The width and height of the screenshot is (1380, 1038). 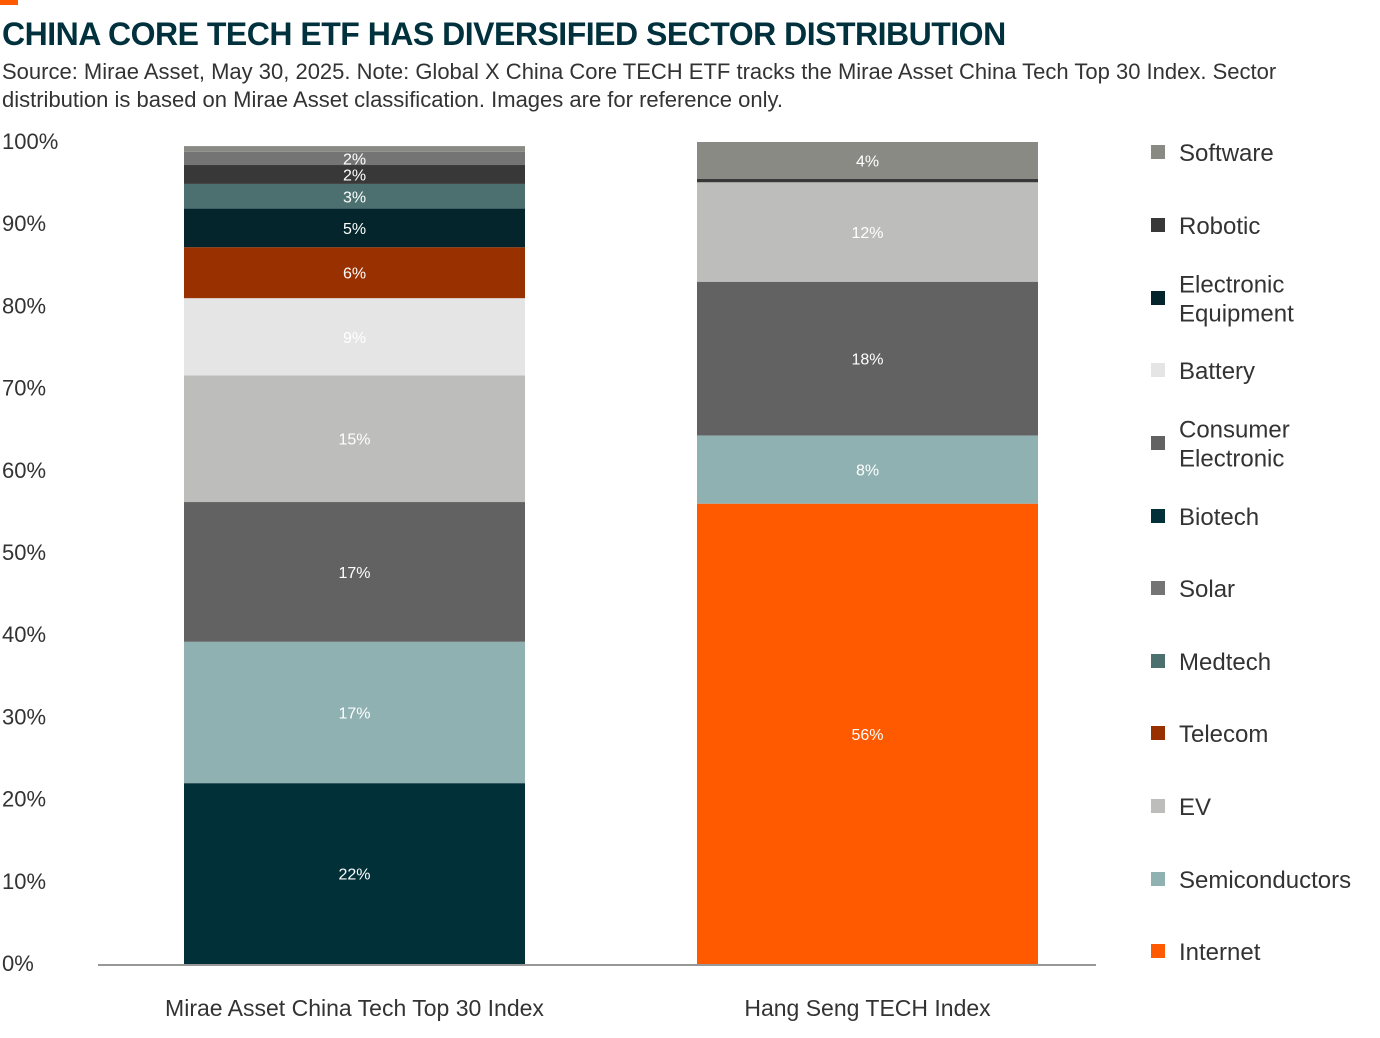 What do you see at coordinates (1220, 952) in the screenshot?
I see `legend-label: Internet` at bounding box center [1220, 952].